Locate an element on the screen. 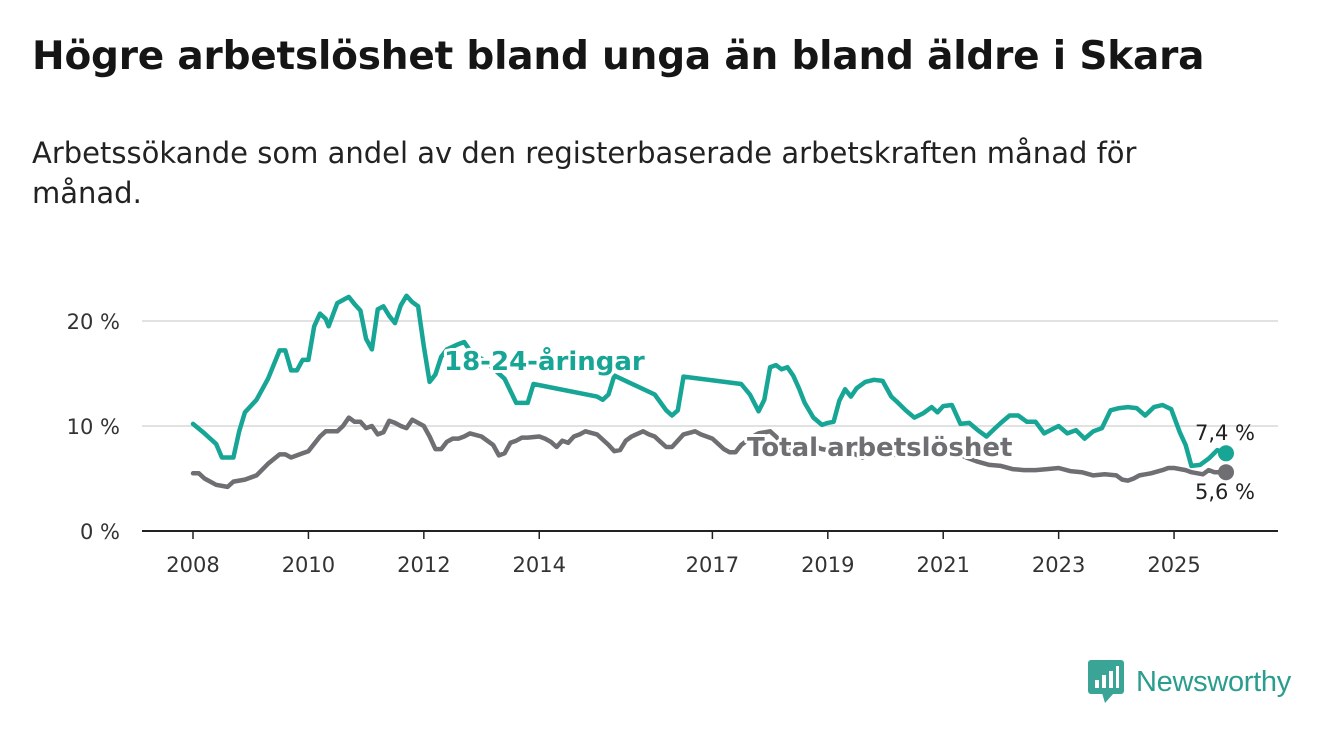  y-tick-label: 0 % is located at coordinates (100, 532).